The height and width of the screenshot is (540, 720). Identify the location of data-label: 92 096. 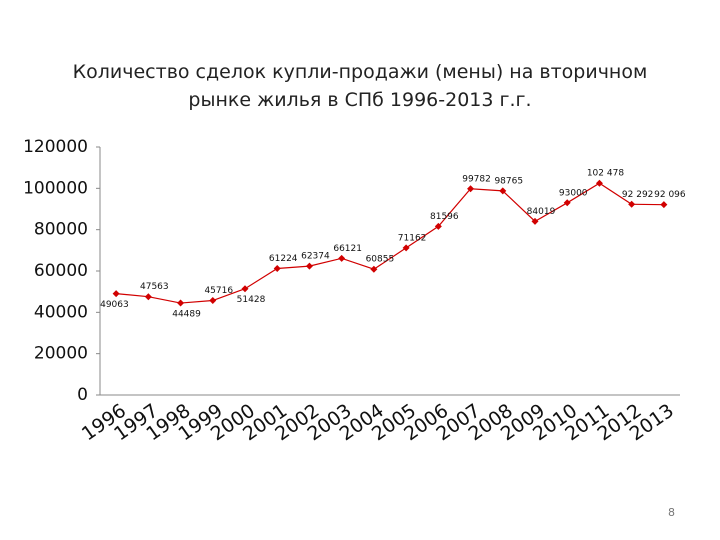
(670, 195).